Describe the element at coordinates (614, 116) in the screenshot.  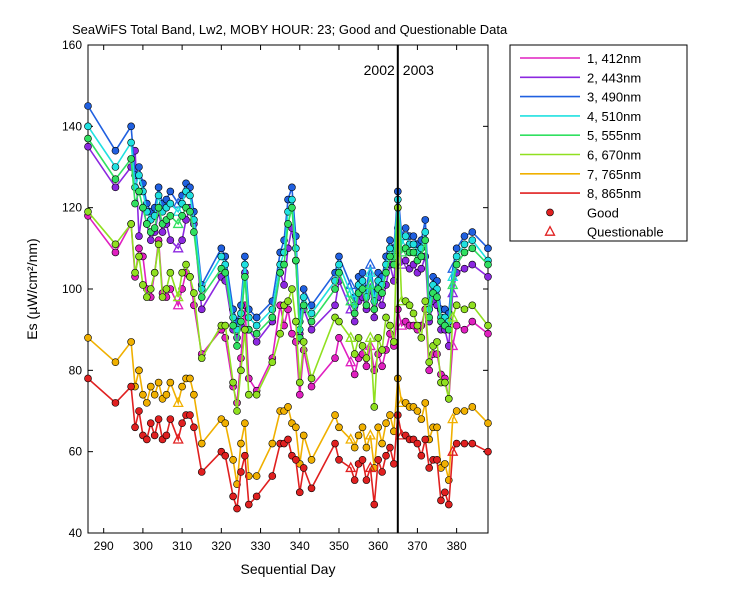
I see `legend-label: 4, 510nm` at that location.